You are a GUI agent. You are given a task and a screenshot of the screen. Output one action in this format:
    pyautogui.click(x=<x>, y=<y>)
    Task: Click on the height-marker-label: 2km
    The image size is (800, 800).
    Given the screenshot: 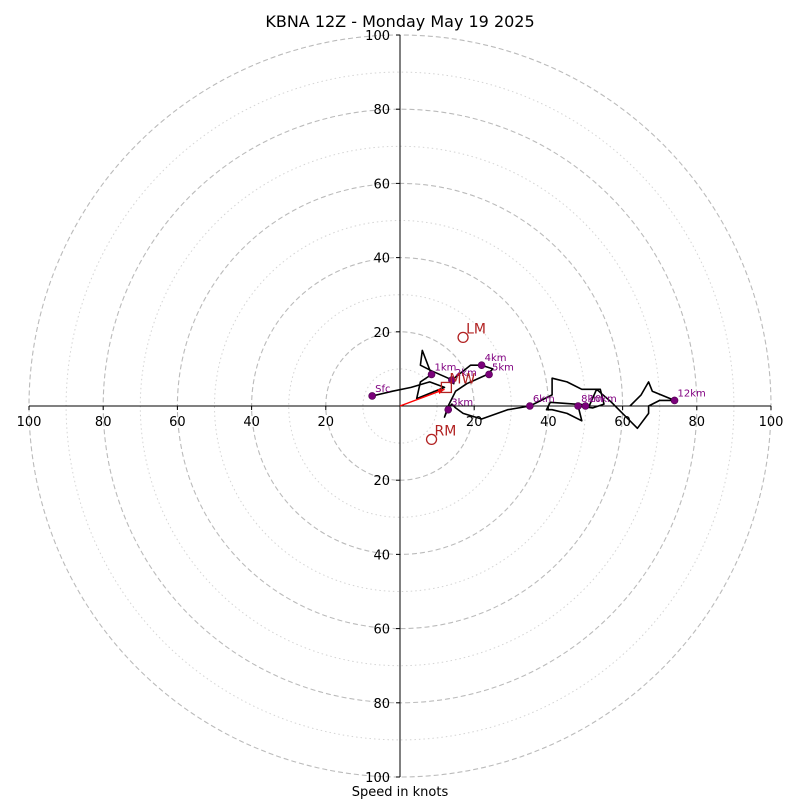 What is the action you would take?
    pyautogui.click(x=466, y=373)
    